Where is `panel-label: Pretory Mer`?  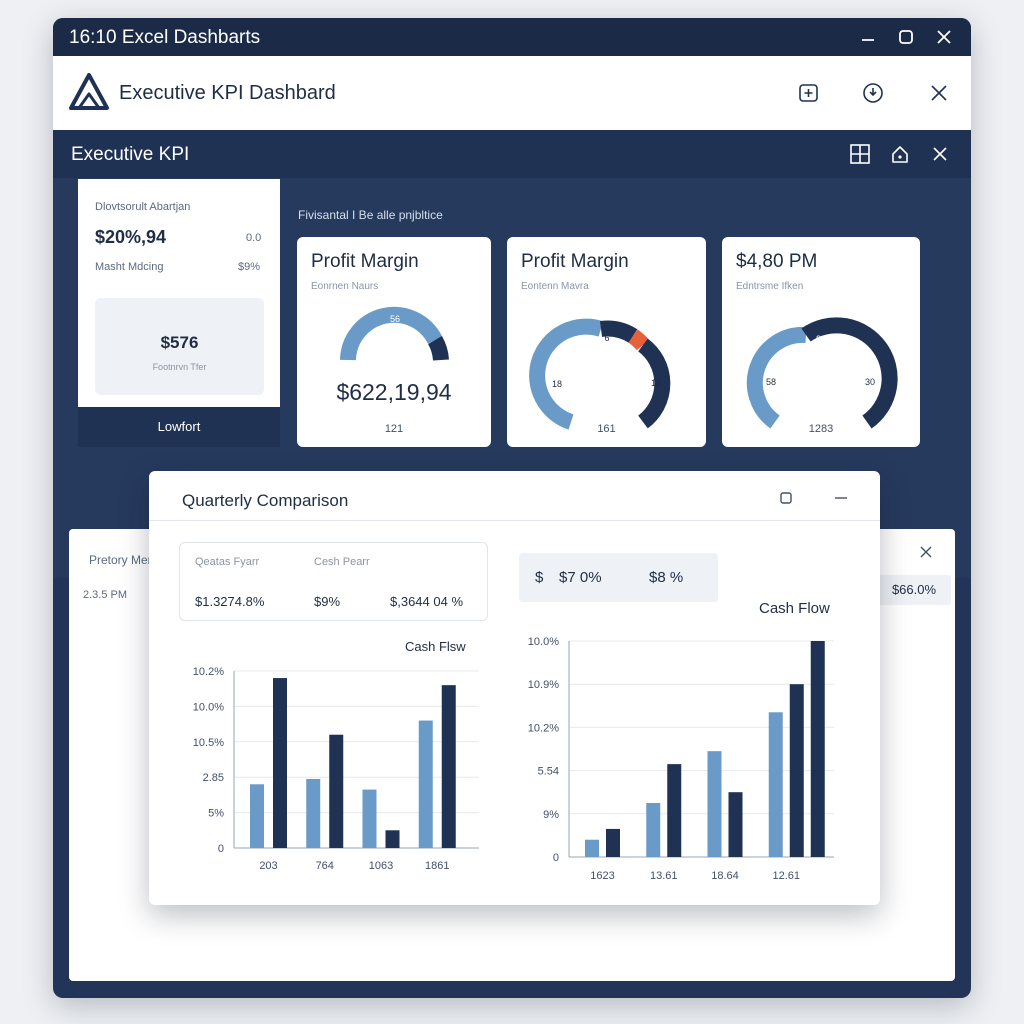
panel-label: Pretory Mer is located at coordinates (120, 560).